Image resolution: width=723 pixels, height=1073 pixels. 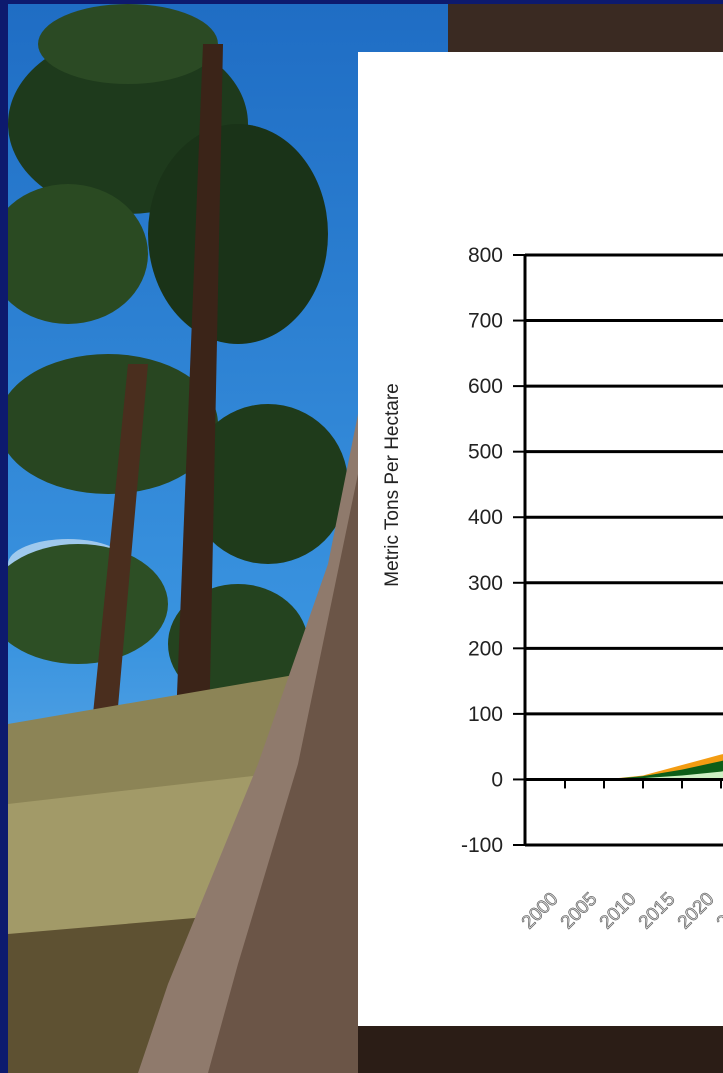 What do you see at coordinates (657, 911) in the screenshot?
I see `x-tick-label: 2015` at bounding box center [657, 911].